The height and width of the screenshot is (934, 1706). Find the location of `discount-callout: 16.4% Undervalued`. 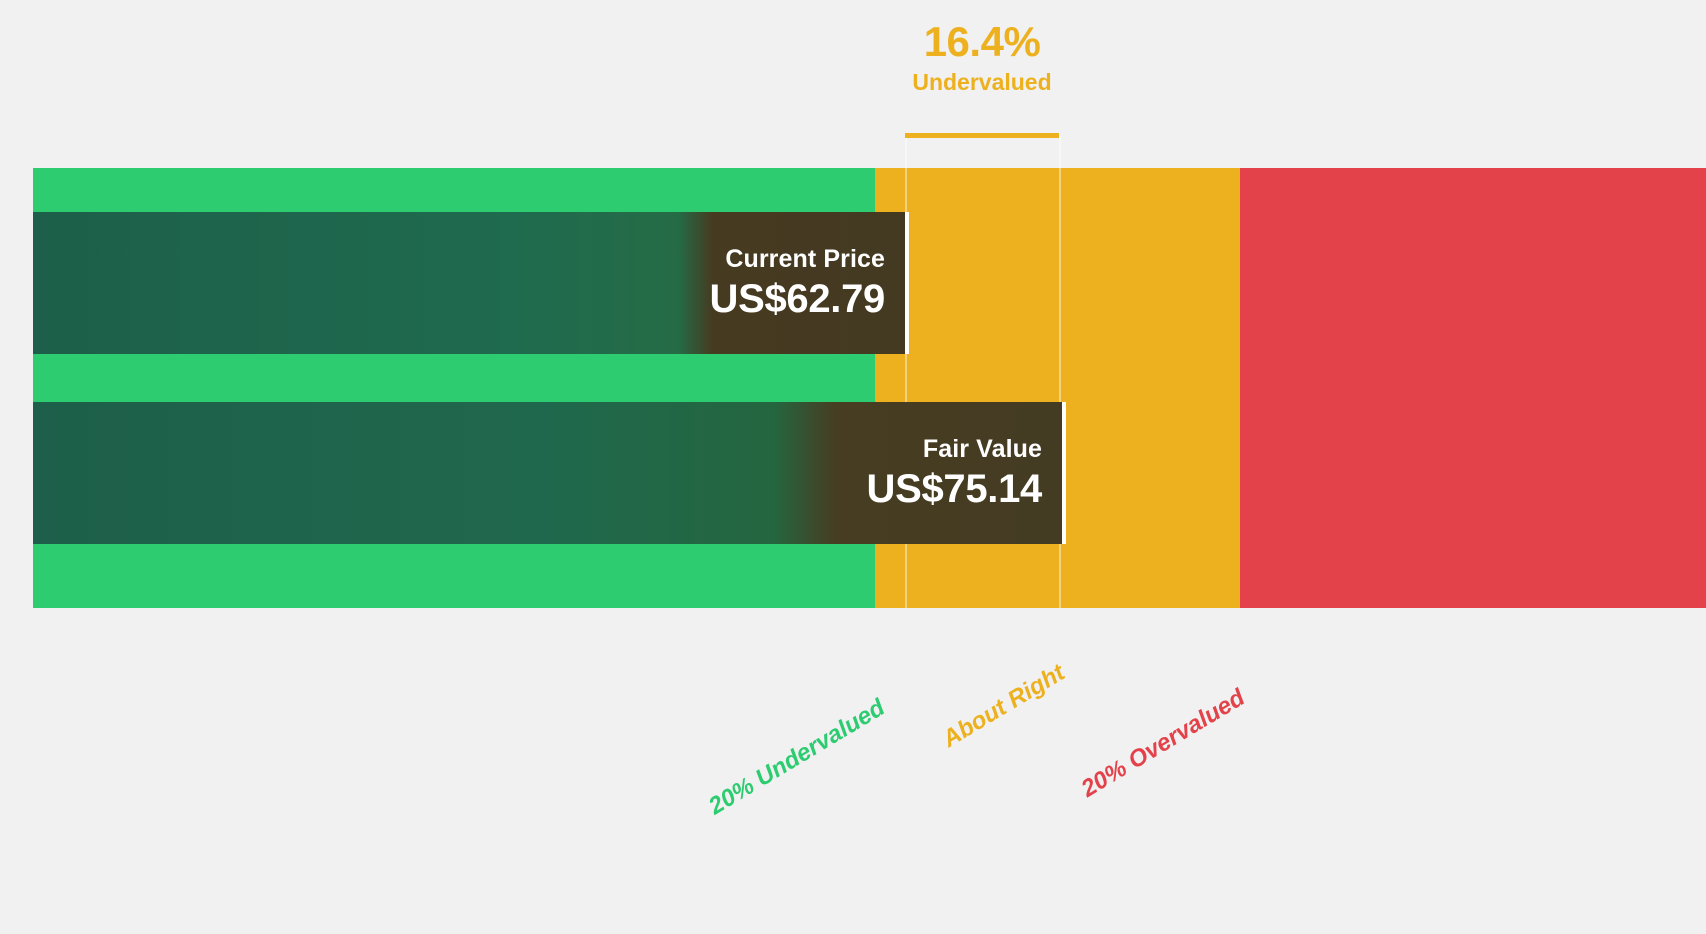

discount-callout: 16.4% Undervalued is located at coordinates (982, 57).